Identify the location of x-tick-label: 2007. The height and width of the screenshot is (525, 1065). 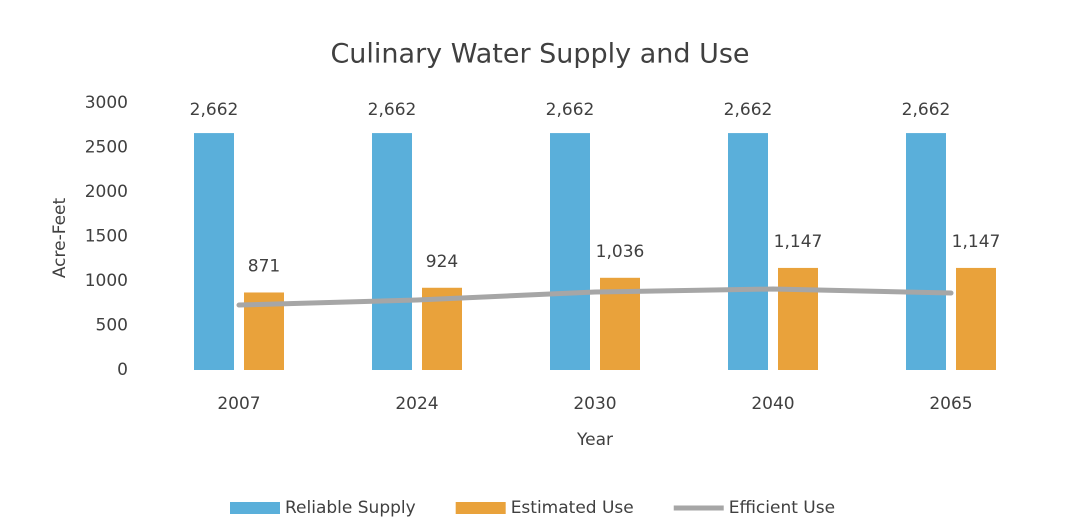
(238, 404).